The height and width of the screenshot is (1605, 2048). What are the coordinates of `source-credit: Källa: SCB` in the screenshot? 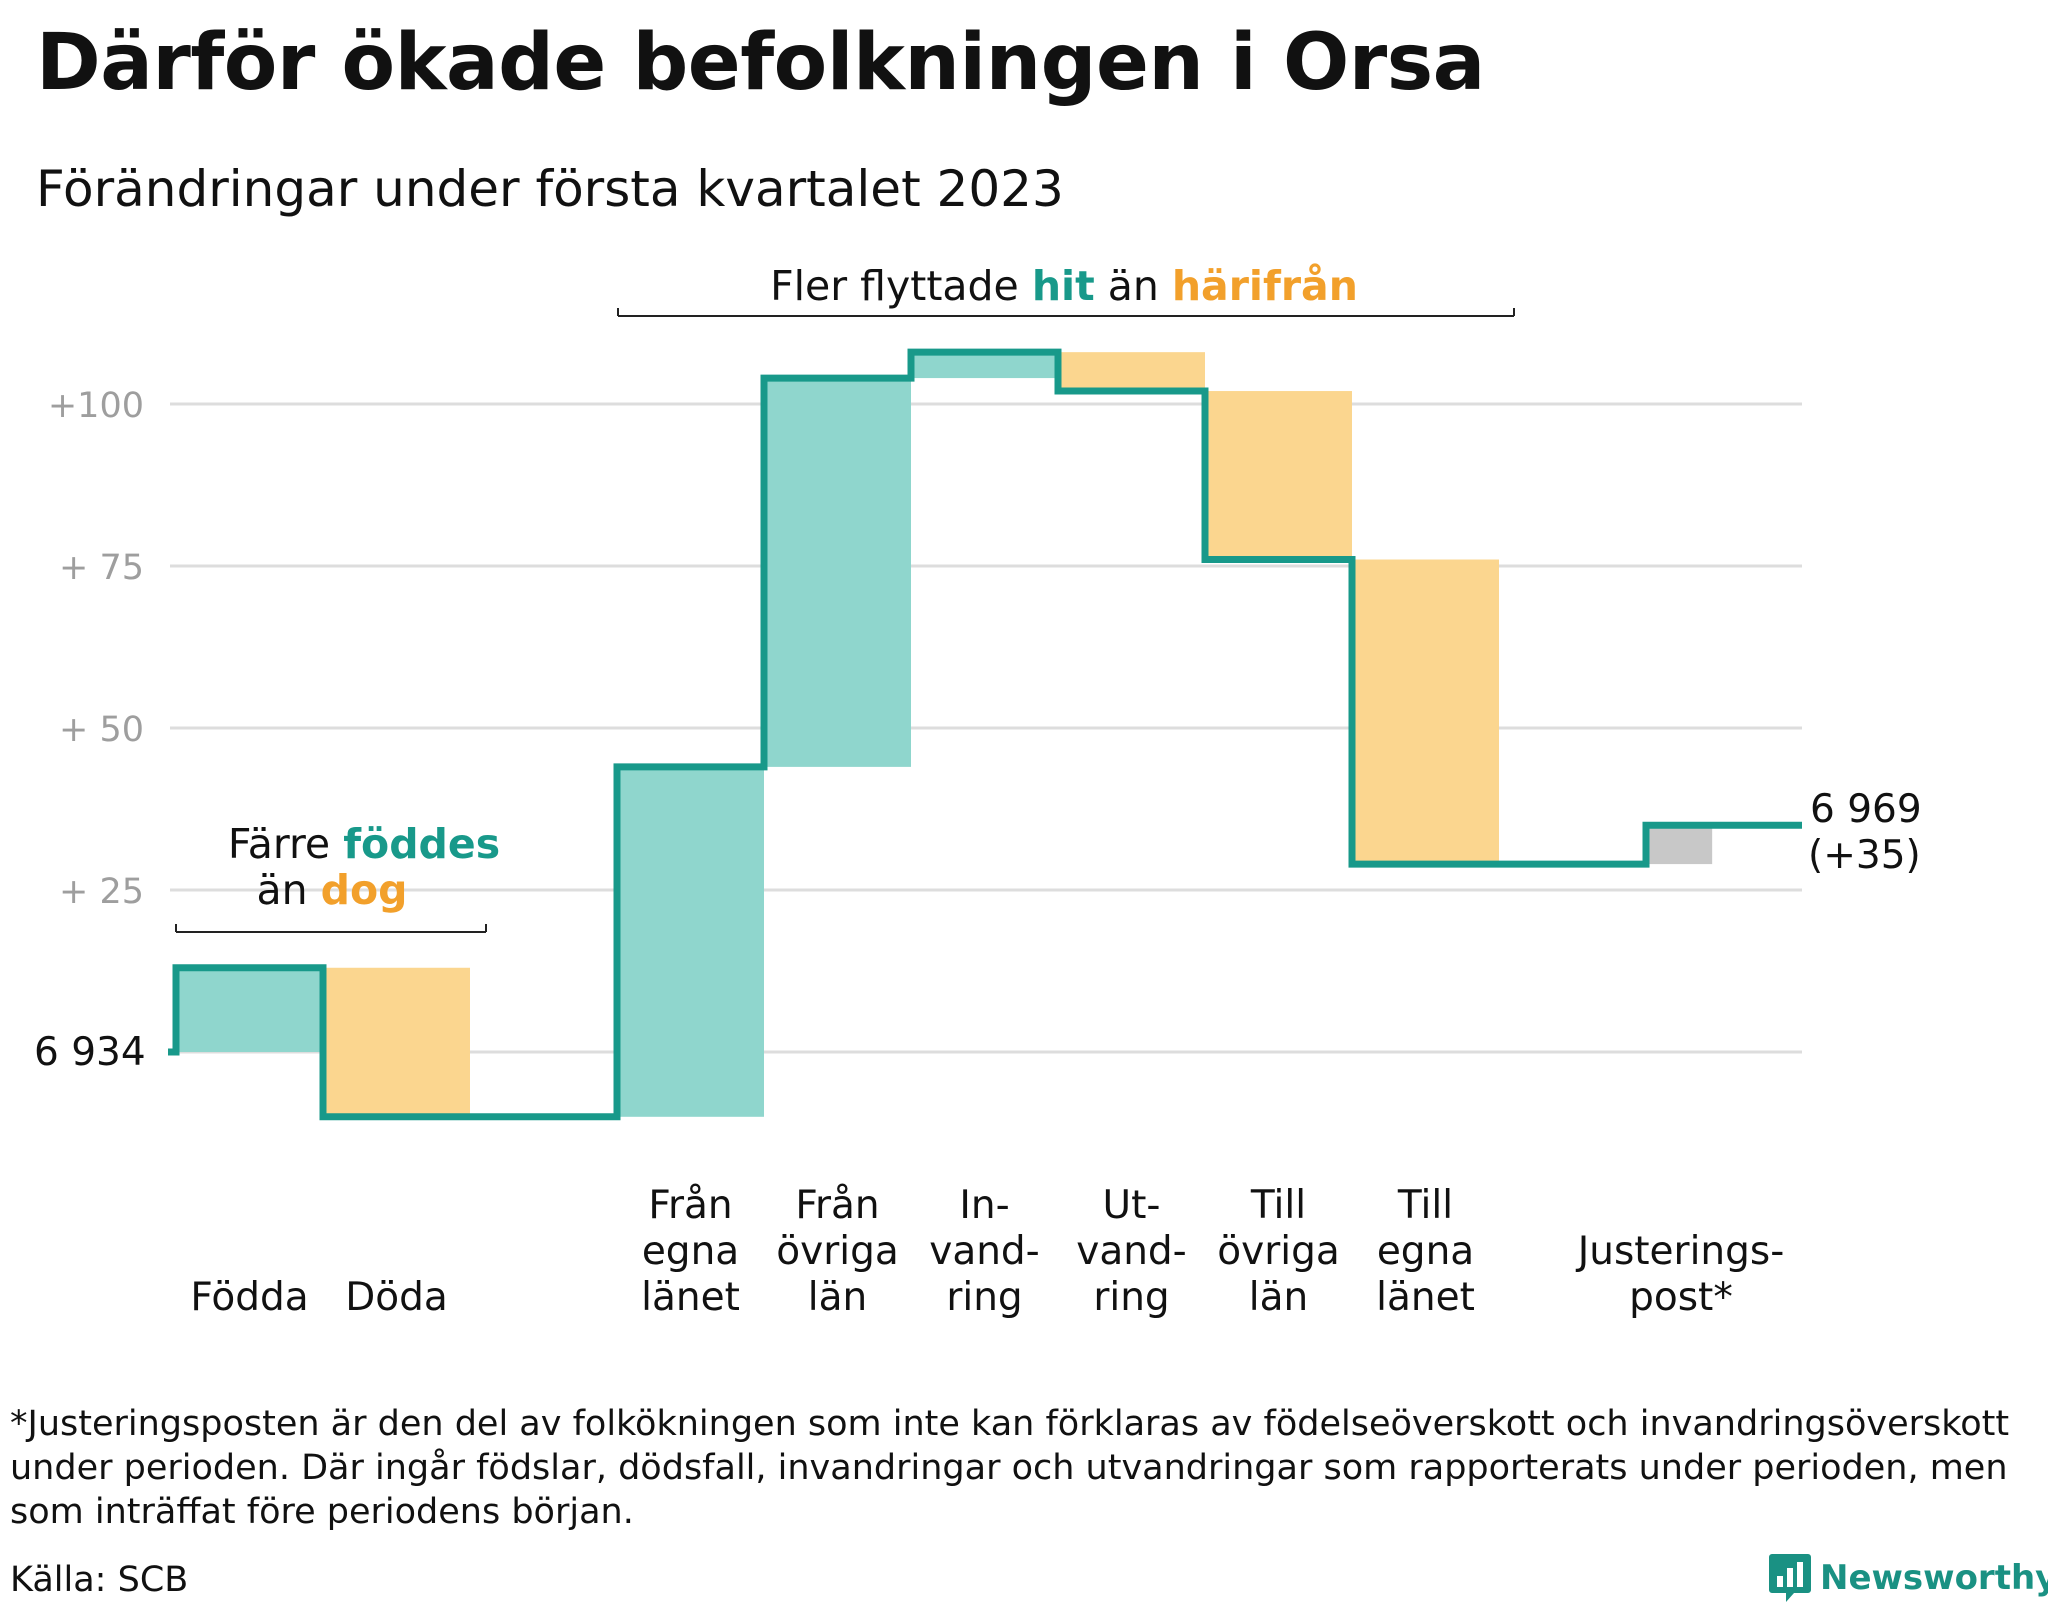 It's located at (99, 1580).